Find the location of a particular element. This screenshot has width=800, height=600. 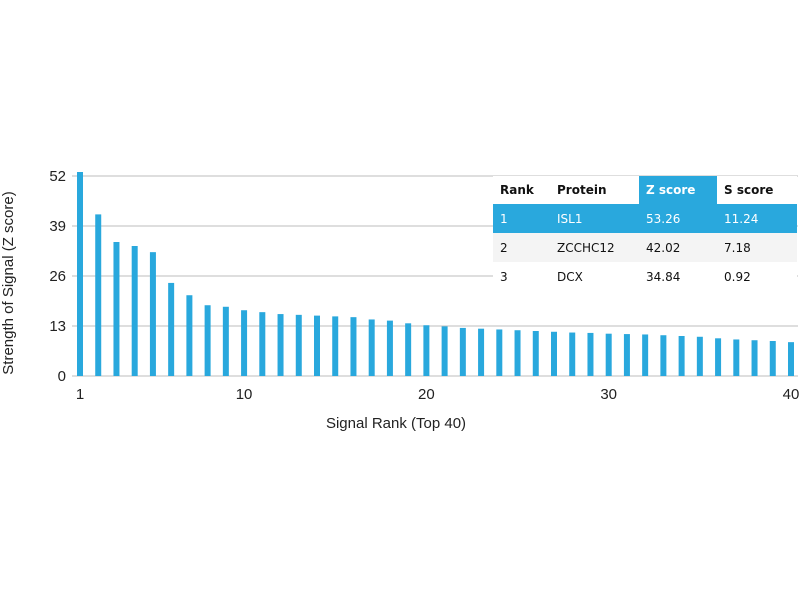

y-tick-label: 13 is located at coordinates (57, 326).